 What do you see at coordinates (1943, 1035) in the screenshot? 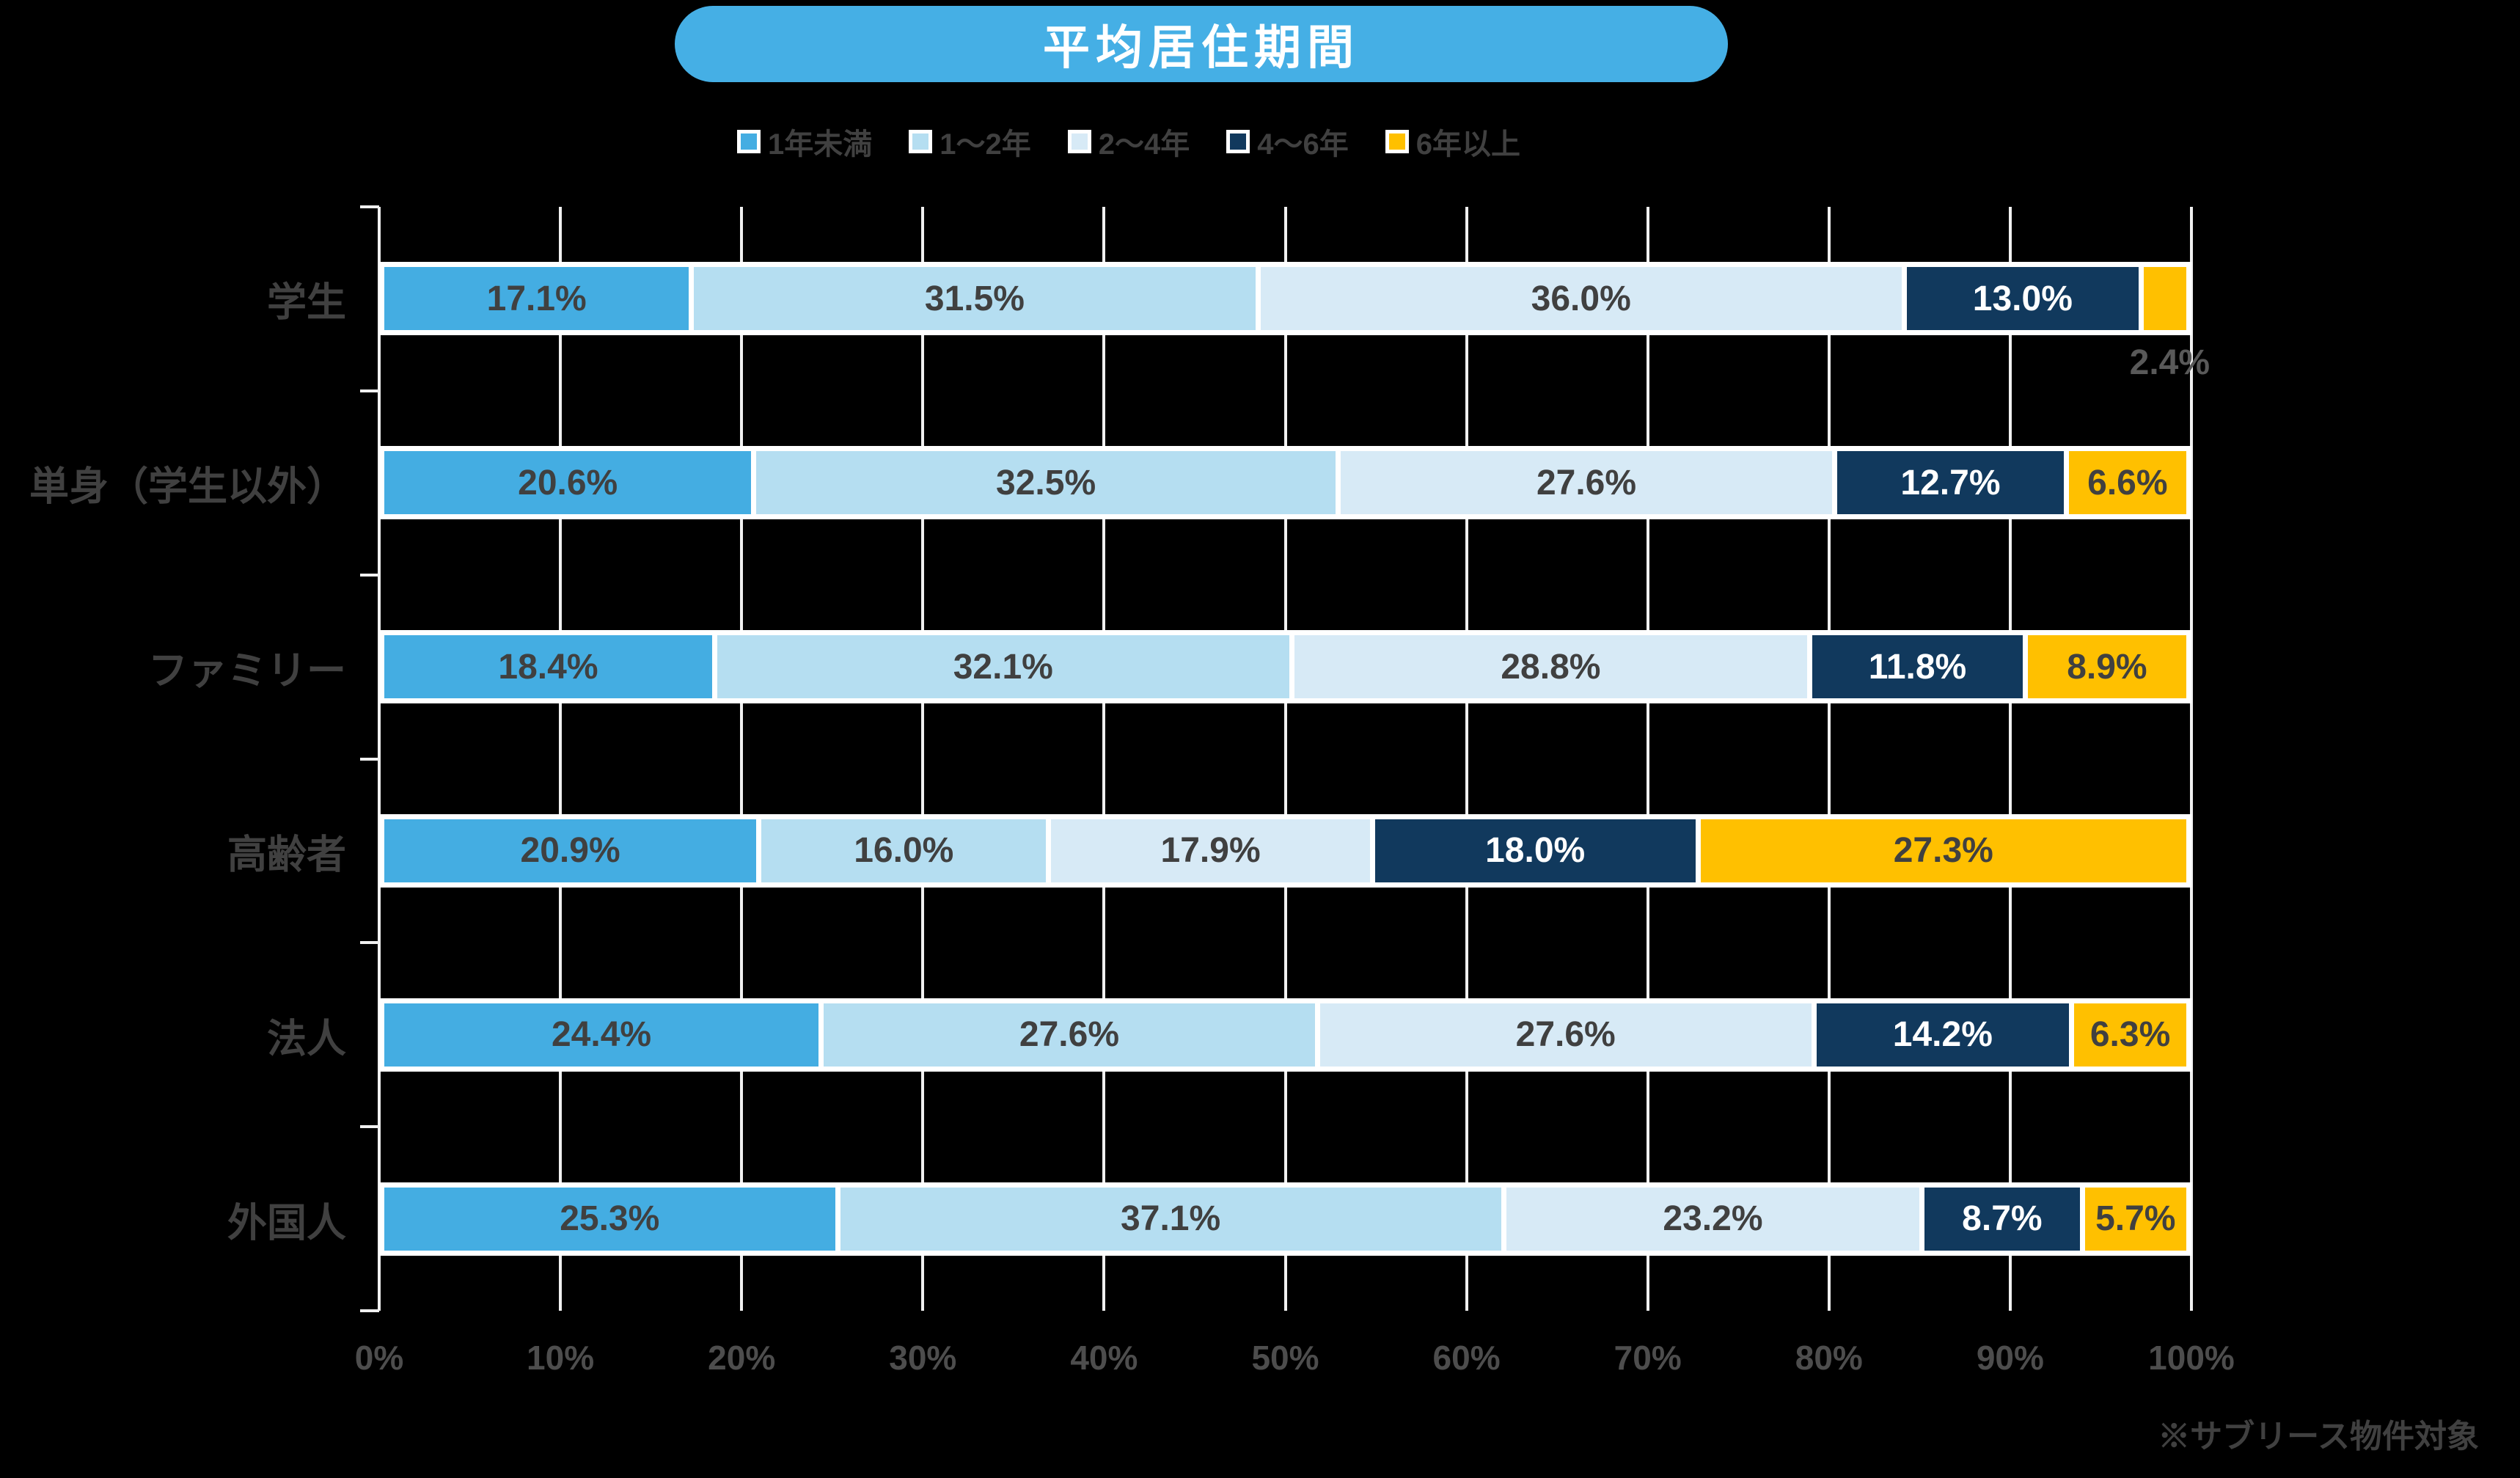
I see `bar-segment: 14.2%` at bounding box center [1943, 1035].